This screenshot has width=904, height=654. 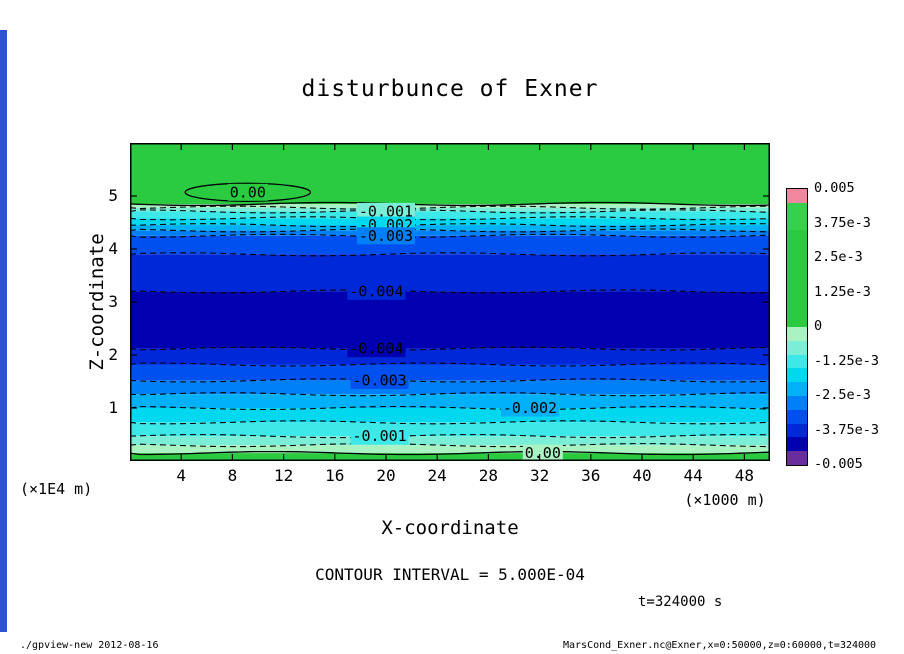 I want to click on x-tick-label: 32, so click(x=539, y=475).